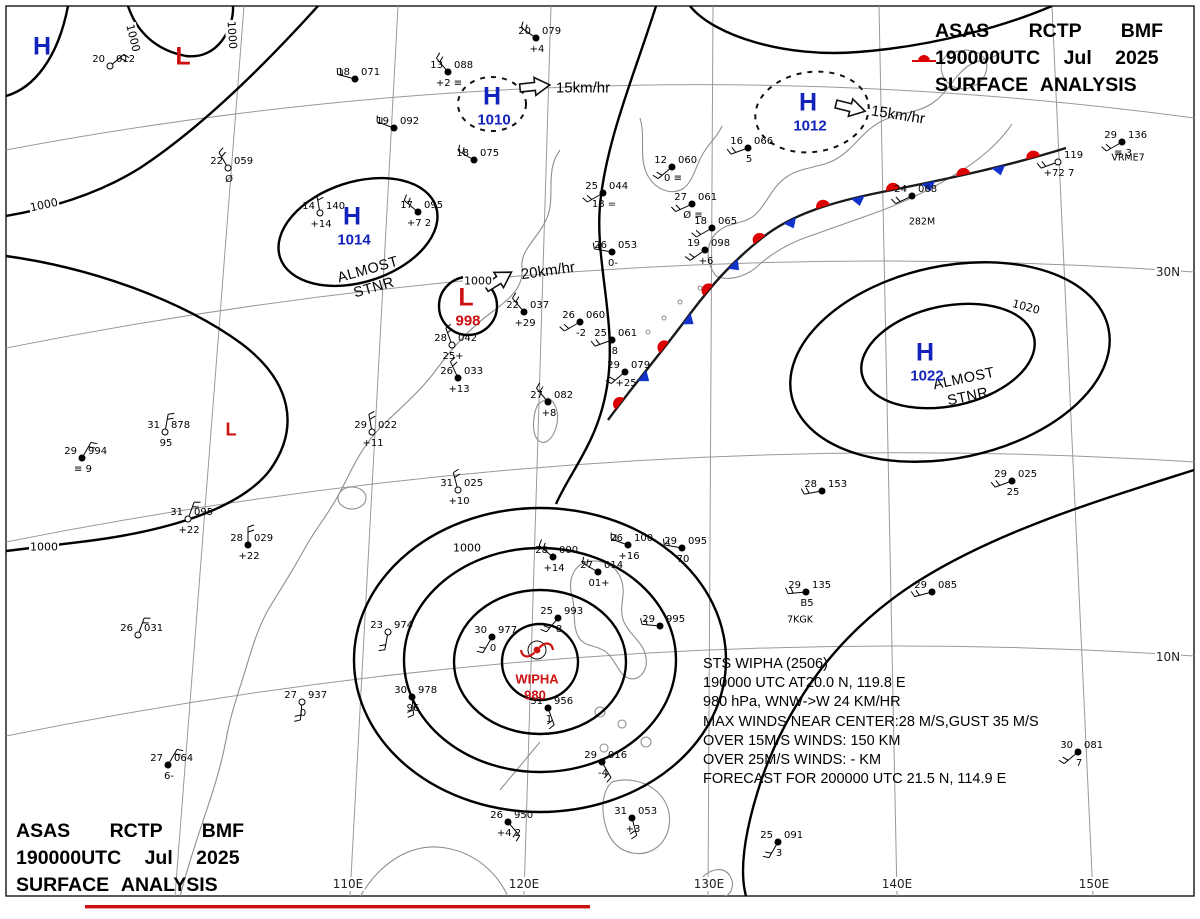 This screenshot has height=919, width=1200. I want to click on station-text: 060, so click(687, 160).